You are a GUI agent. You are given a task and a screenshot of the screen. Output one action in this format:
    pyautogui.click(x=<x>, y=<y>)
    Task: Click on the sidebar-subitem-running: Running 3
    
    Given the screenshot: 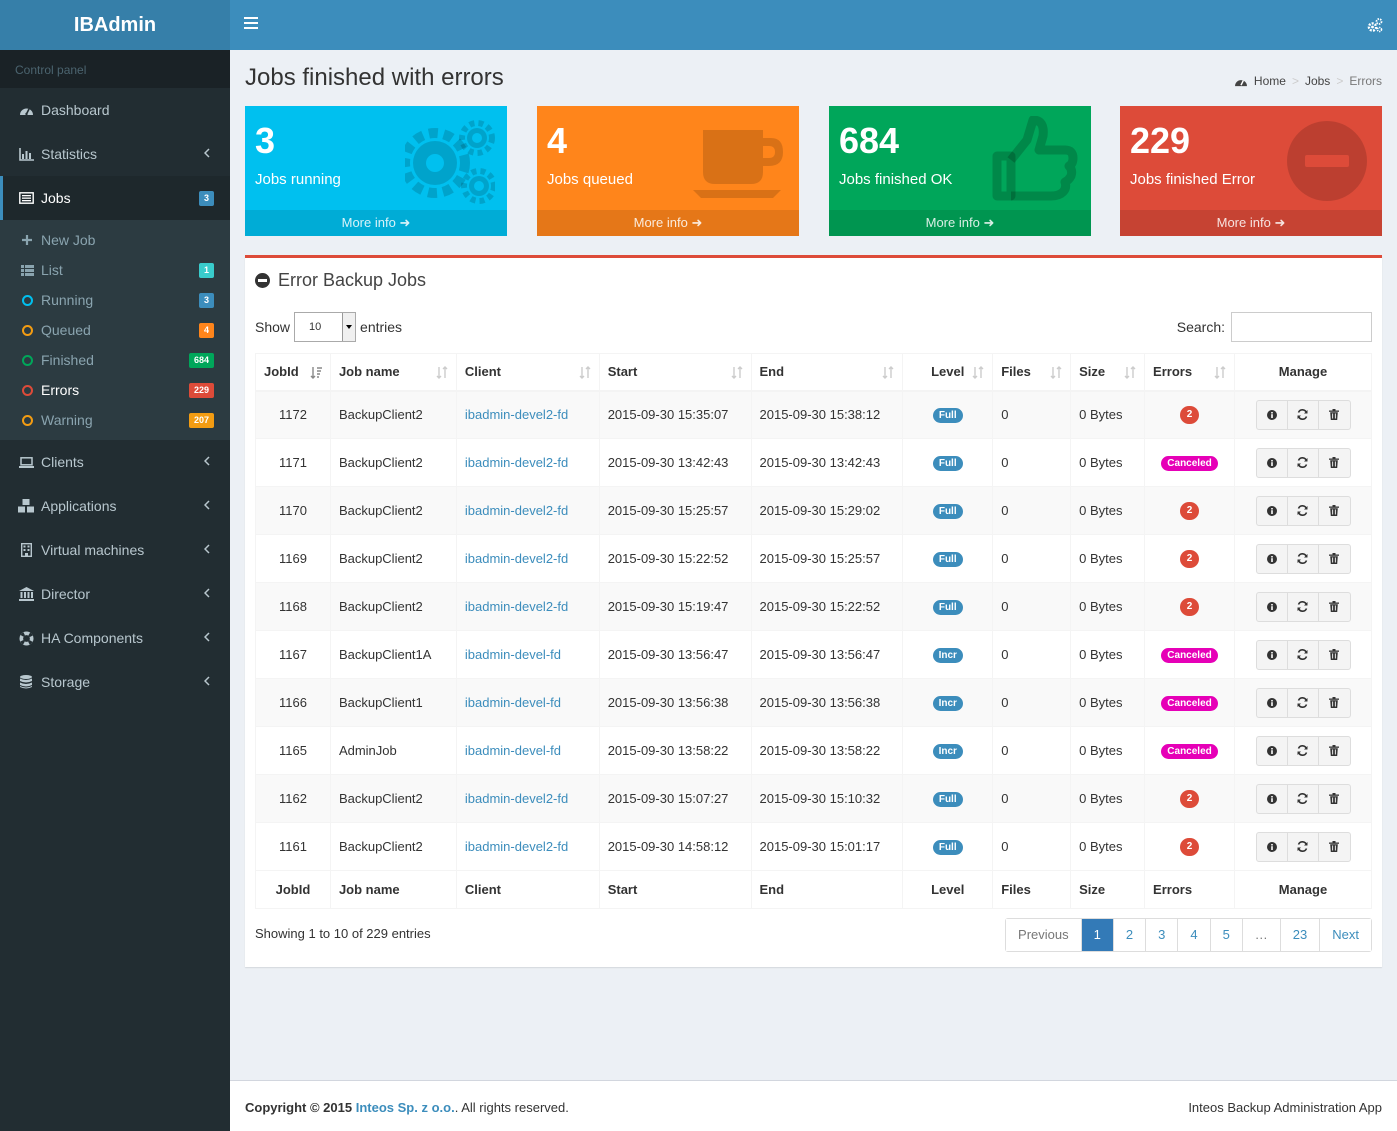 What is the action you would take?
    pyautogui.click(x=115, y=300)
    